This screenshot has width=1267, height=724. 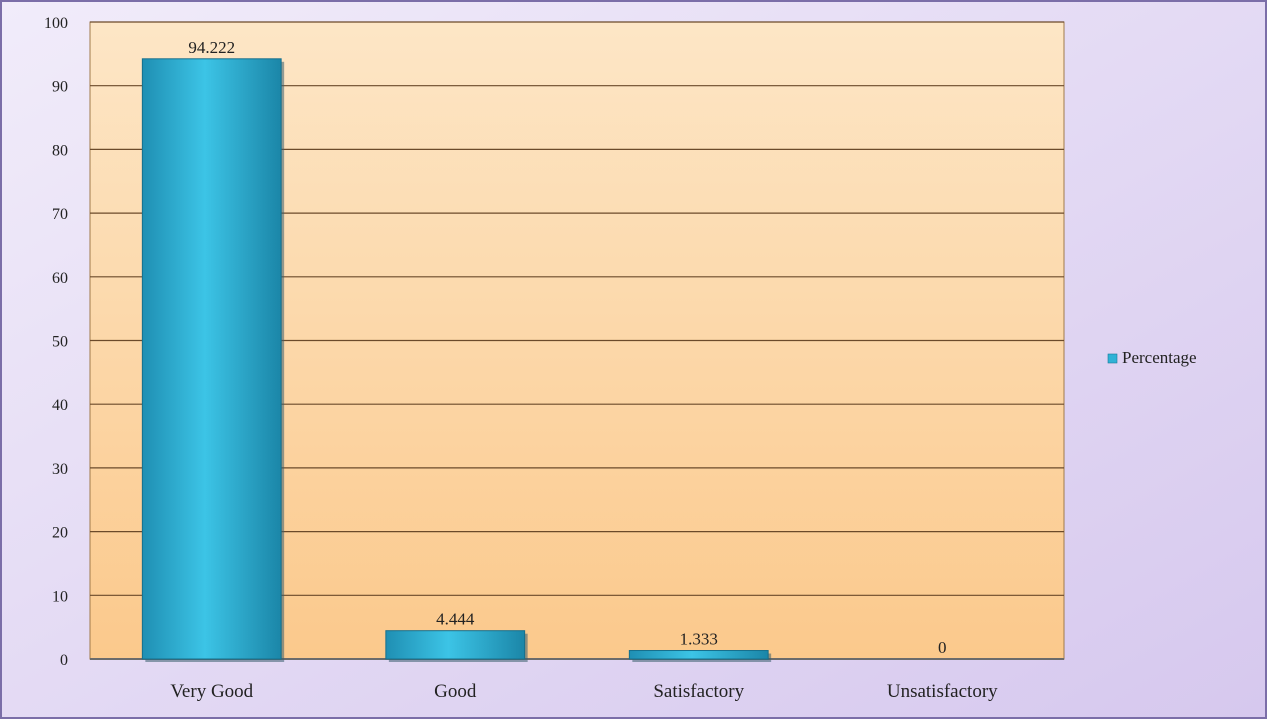 I want to click on data-label: 4.444, so click(x=455, y=619).